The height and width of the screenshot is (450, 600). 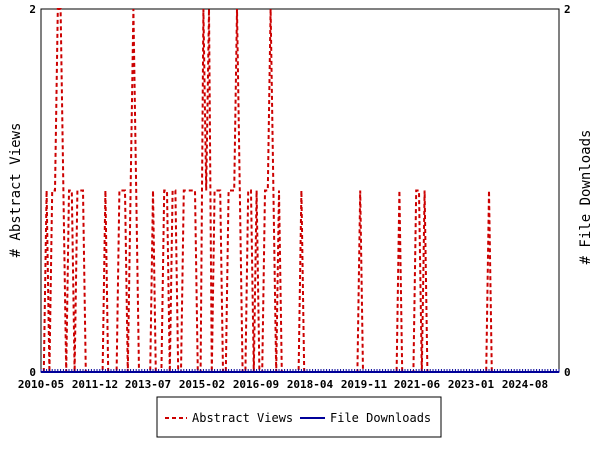 What do you see at coordinates (256, 384) in the screenshot?
I see `x-tick-label: 2016-09` at bounding box center [256, 384].